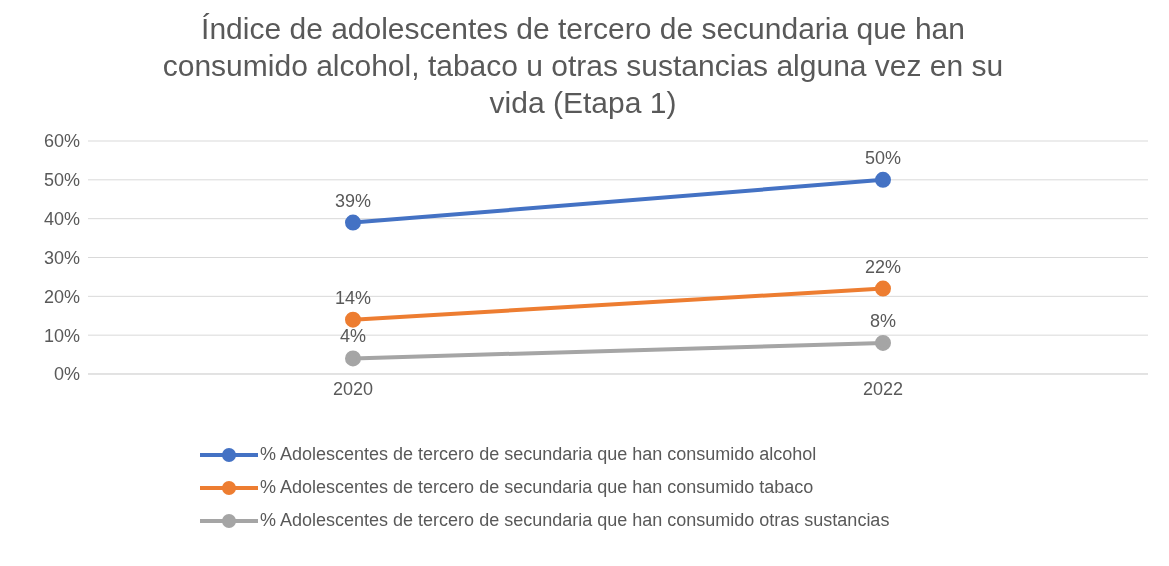 This screenshot has height=566, width=1169. What do you see at coordinates (538, 454) in the screenshot?
I see `legend-label: % Adolescentes de tercero de secundaria que han consumido alcohol` at bounding box center [538, 454].